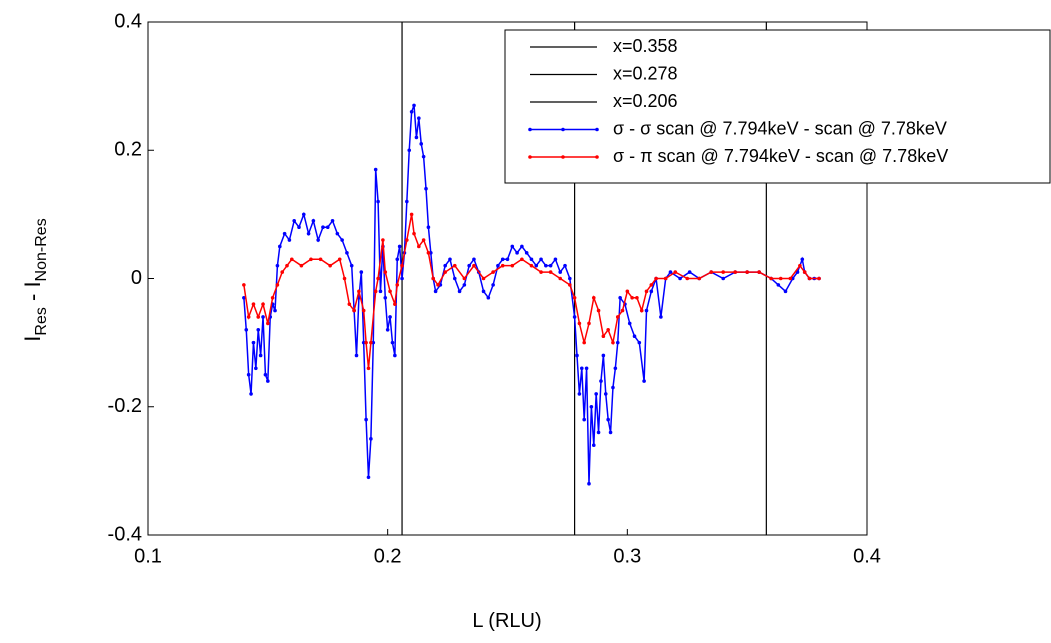  What do you see at coordinates (41, 321) in the screenshot?
I see `y-label-sub: Res` at bounding box center [41, 321].